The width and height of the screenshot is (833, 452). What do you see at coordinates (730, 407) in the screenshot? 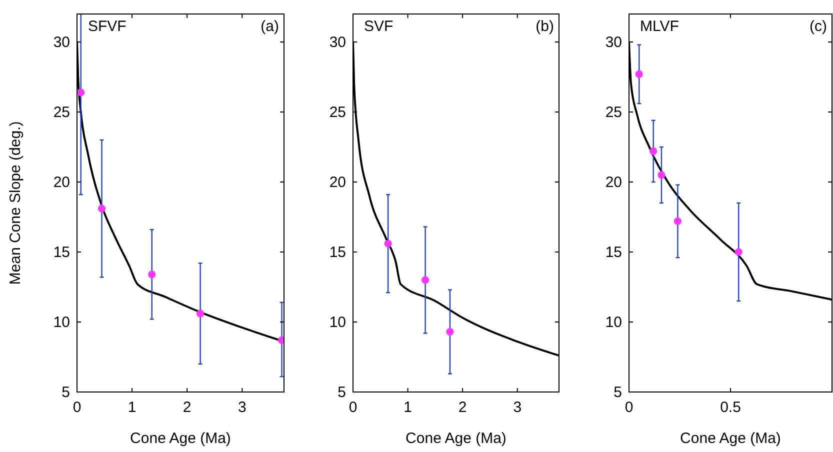
I see `x-tick-label: 0.5` at bounding box center [730, 407].